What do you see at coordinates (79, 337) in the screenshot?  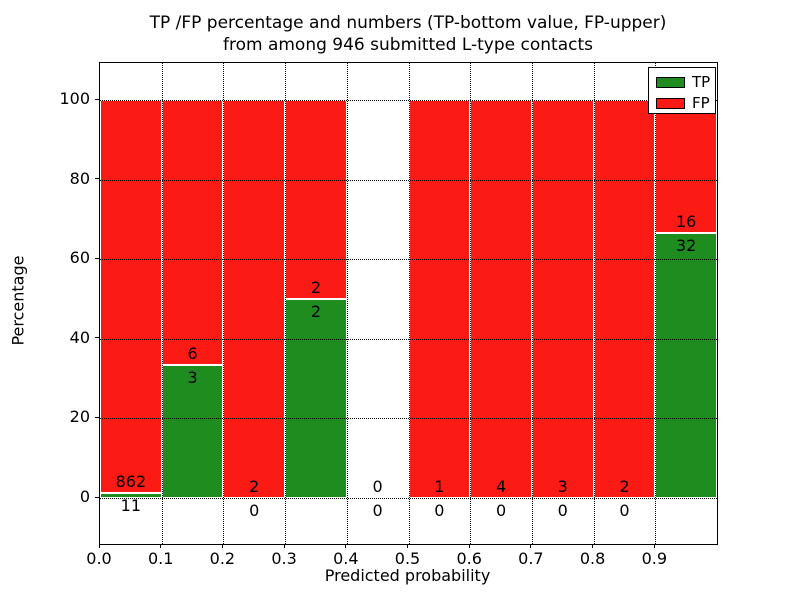 I see `y-tick-label: 40` at bounding box center [79, 337].